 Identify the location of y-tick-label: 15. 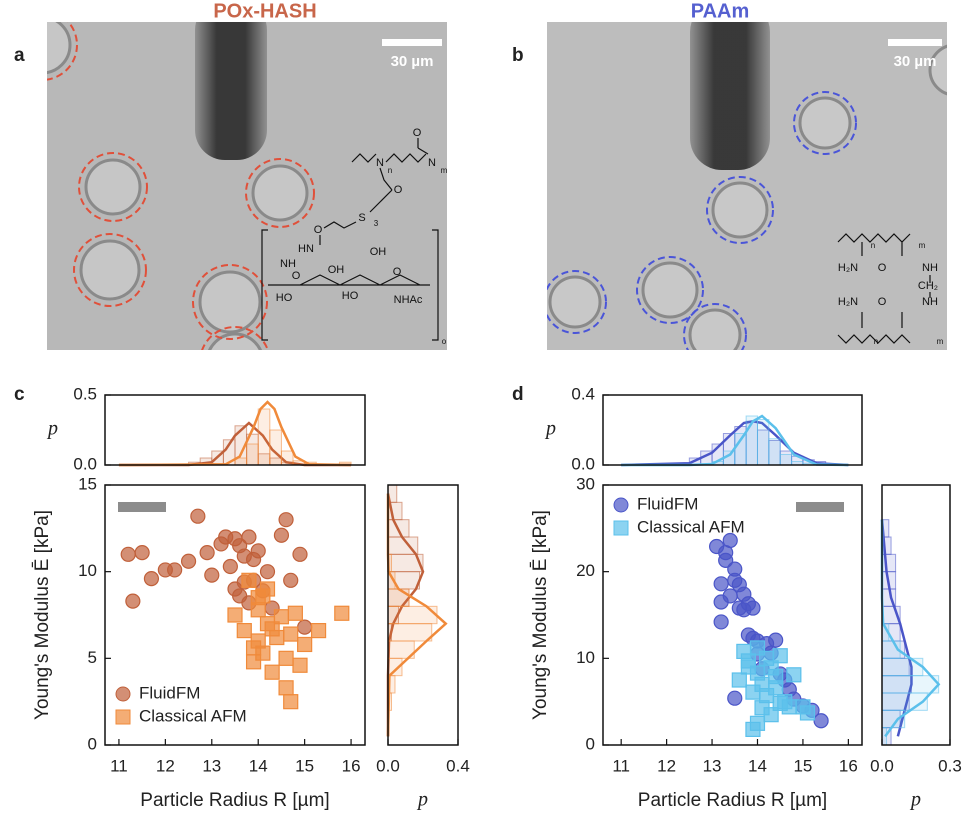
(87, 483).